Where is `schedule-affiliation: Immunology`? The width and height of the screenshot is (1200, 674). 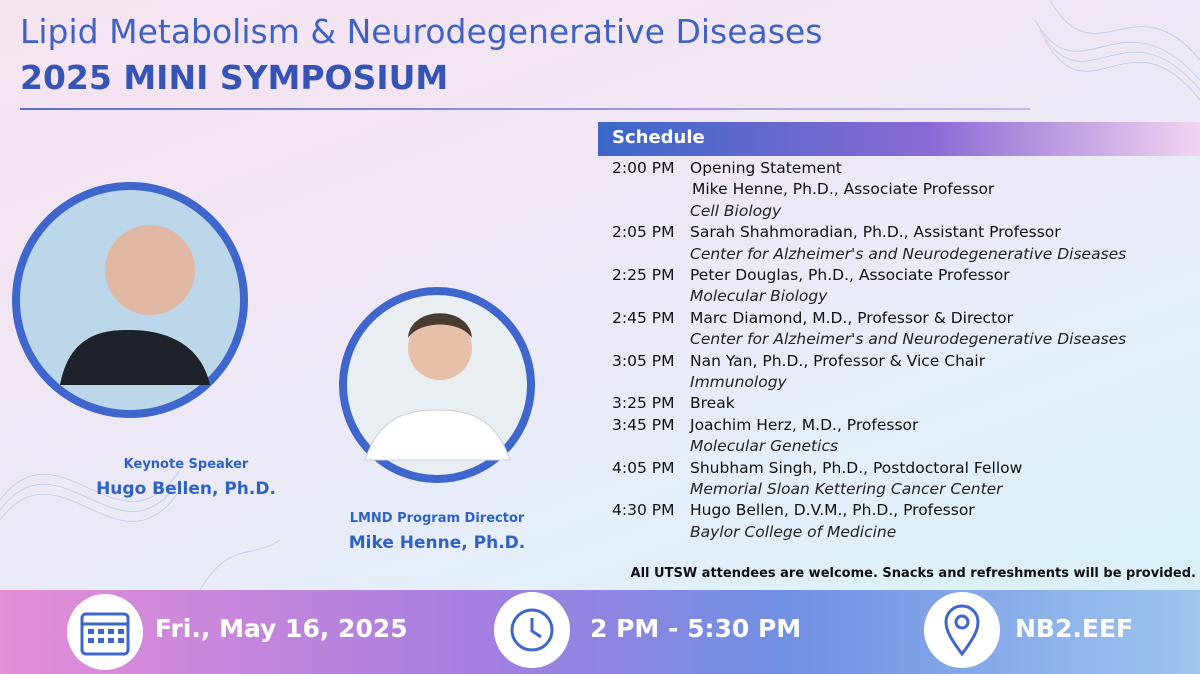
schedule-affiliation: Immunology is located at coordinates (738, 382).